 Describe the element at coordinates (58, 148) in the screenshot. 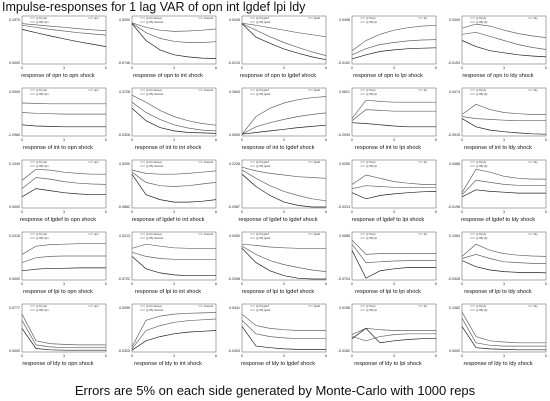

I see `panel-title: response of int to opn shock` at that location.